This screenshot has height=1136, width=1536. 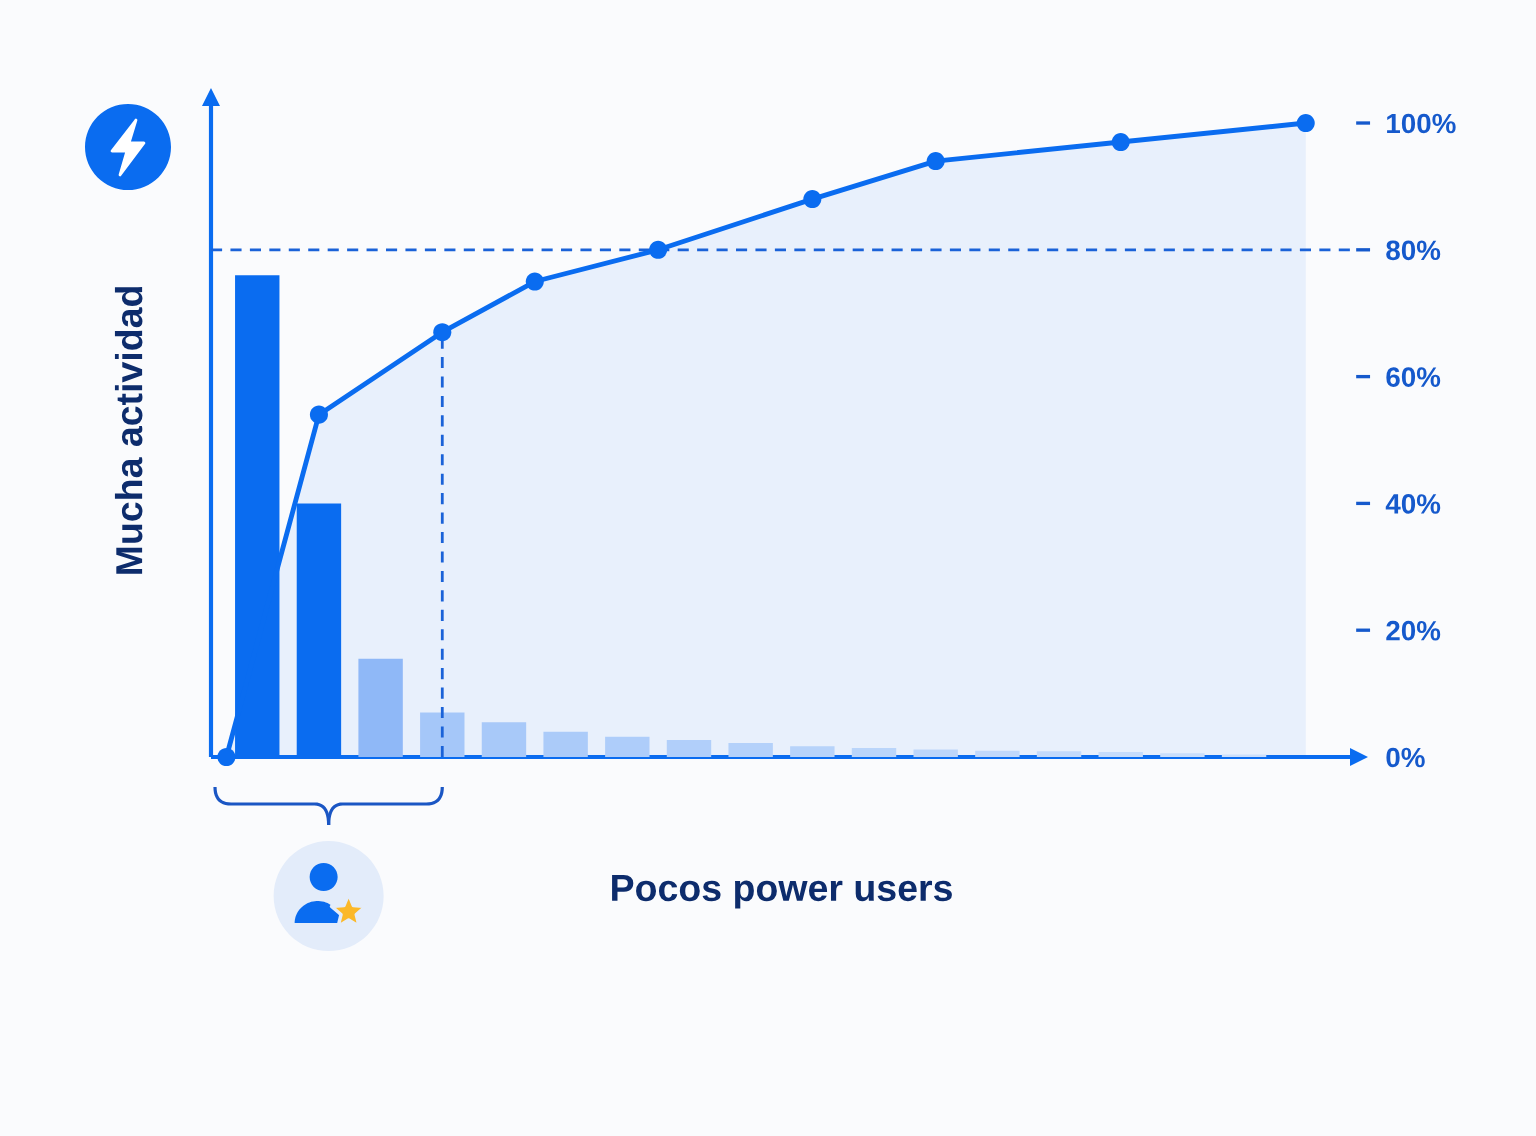 I want to click on y2-tick-label: 0%, so click(x=1405, y=757).